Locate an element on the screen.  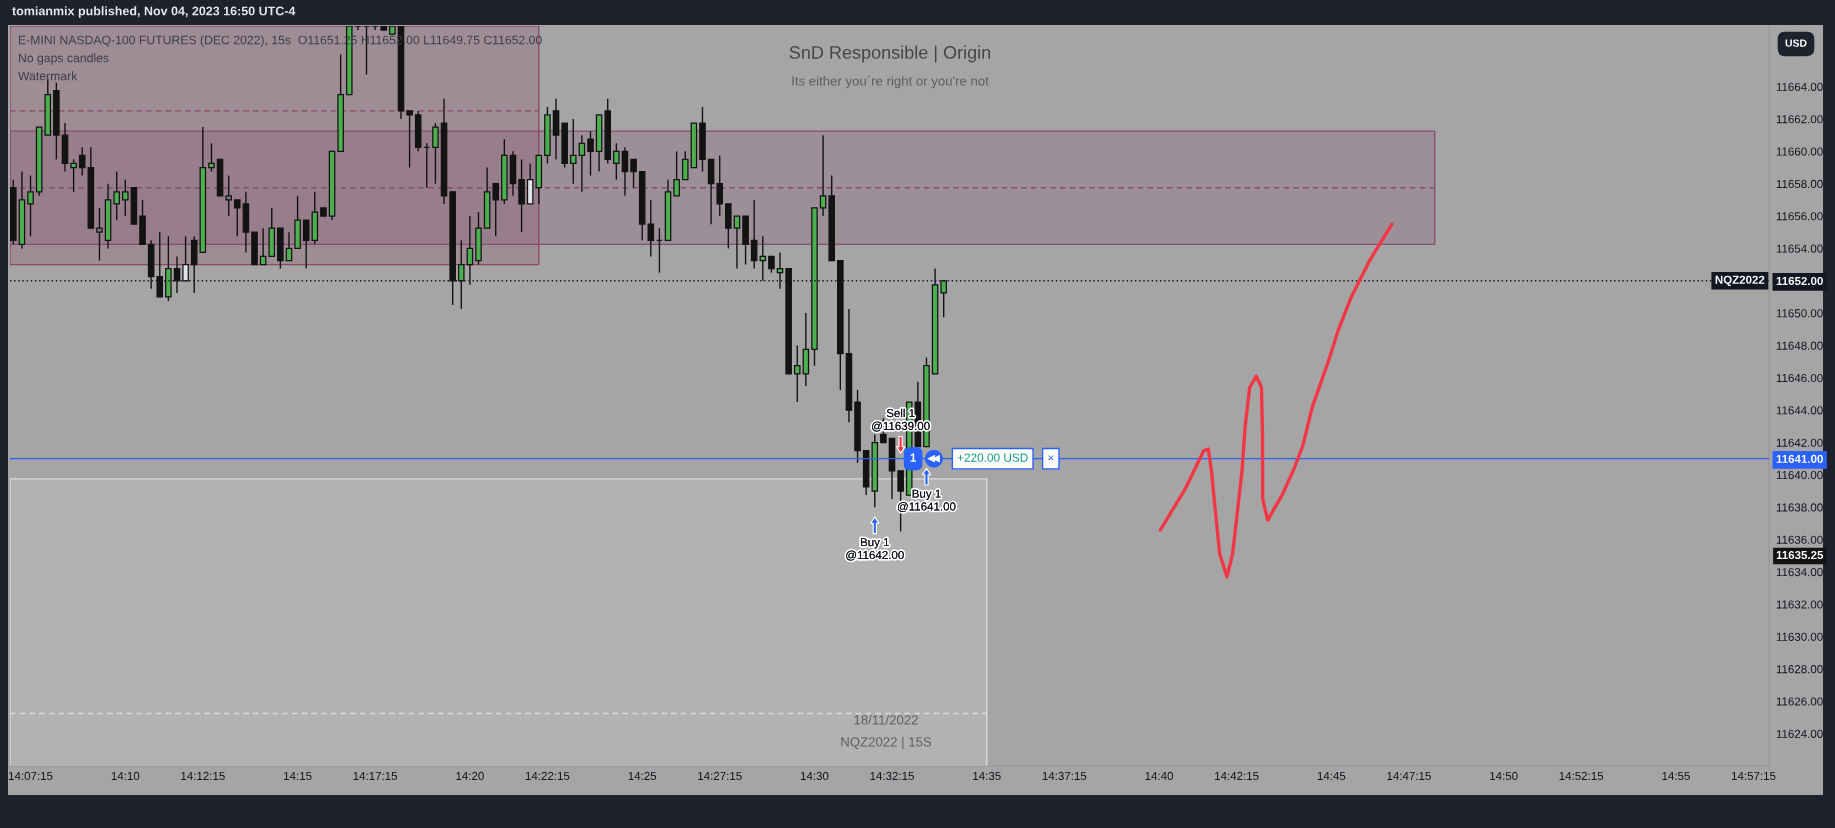
text: tomianmix published, Nov 04, 2023 16:50 UTC-4 is located at coordinates (154, 12).